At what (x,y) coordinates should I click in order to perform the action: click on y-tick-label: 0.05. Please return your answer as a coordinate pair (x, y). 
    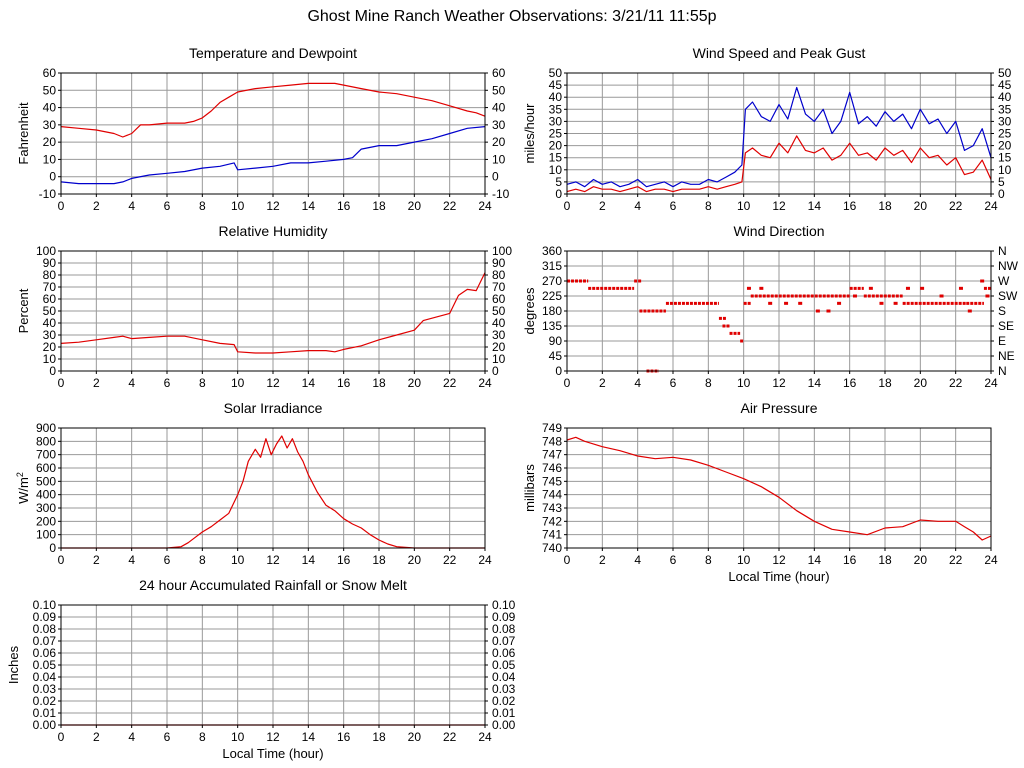
    Looking at the image, I should click on (45, 665).